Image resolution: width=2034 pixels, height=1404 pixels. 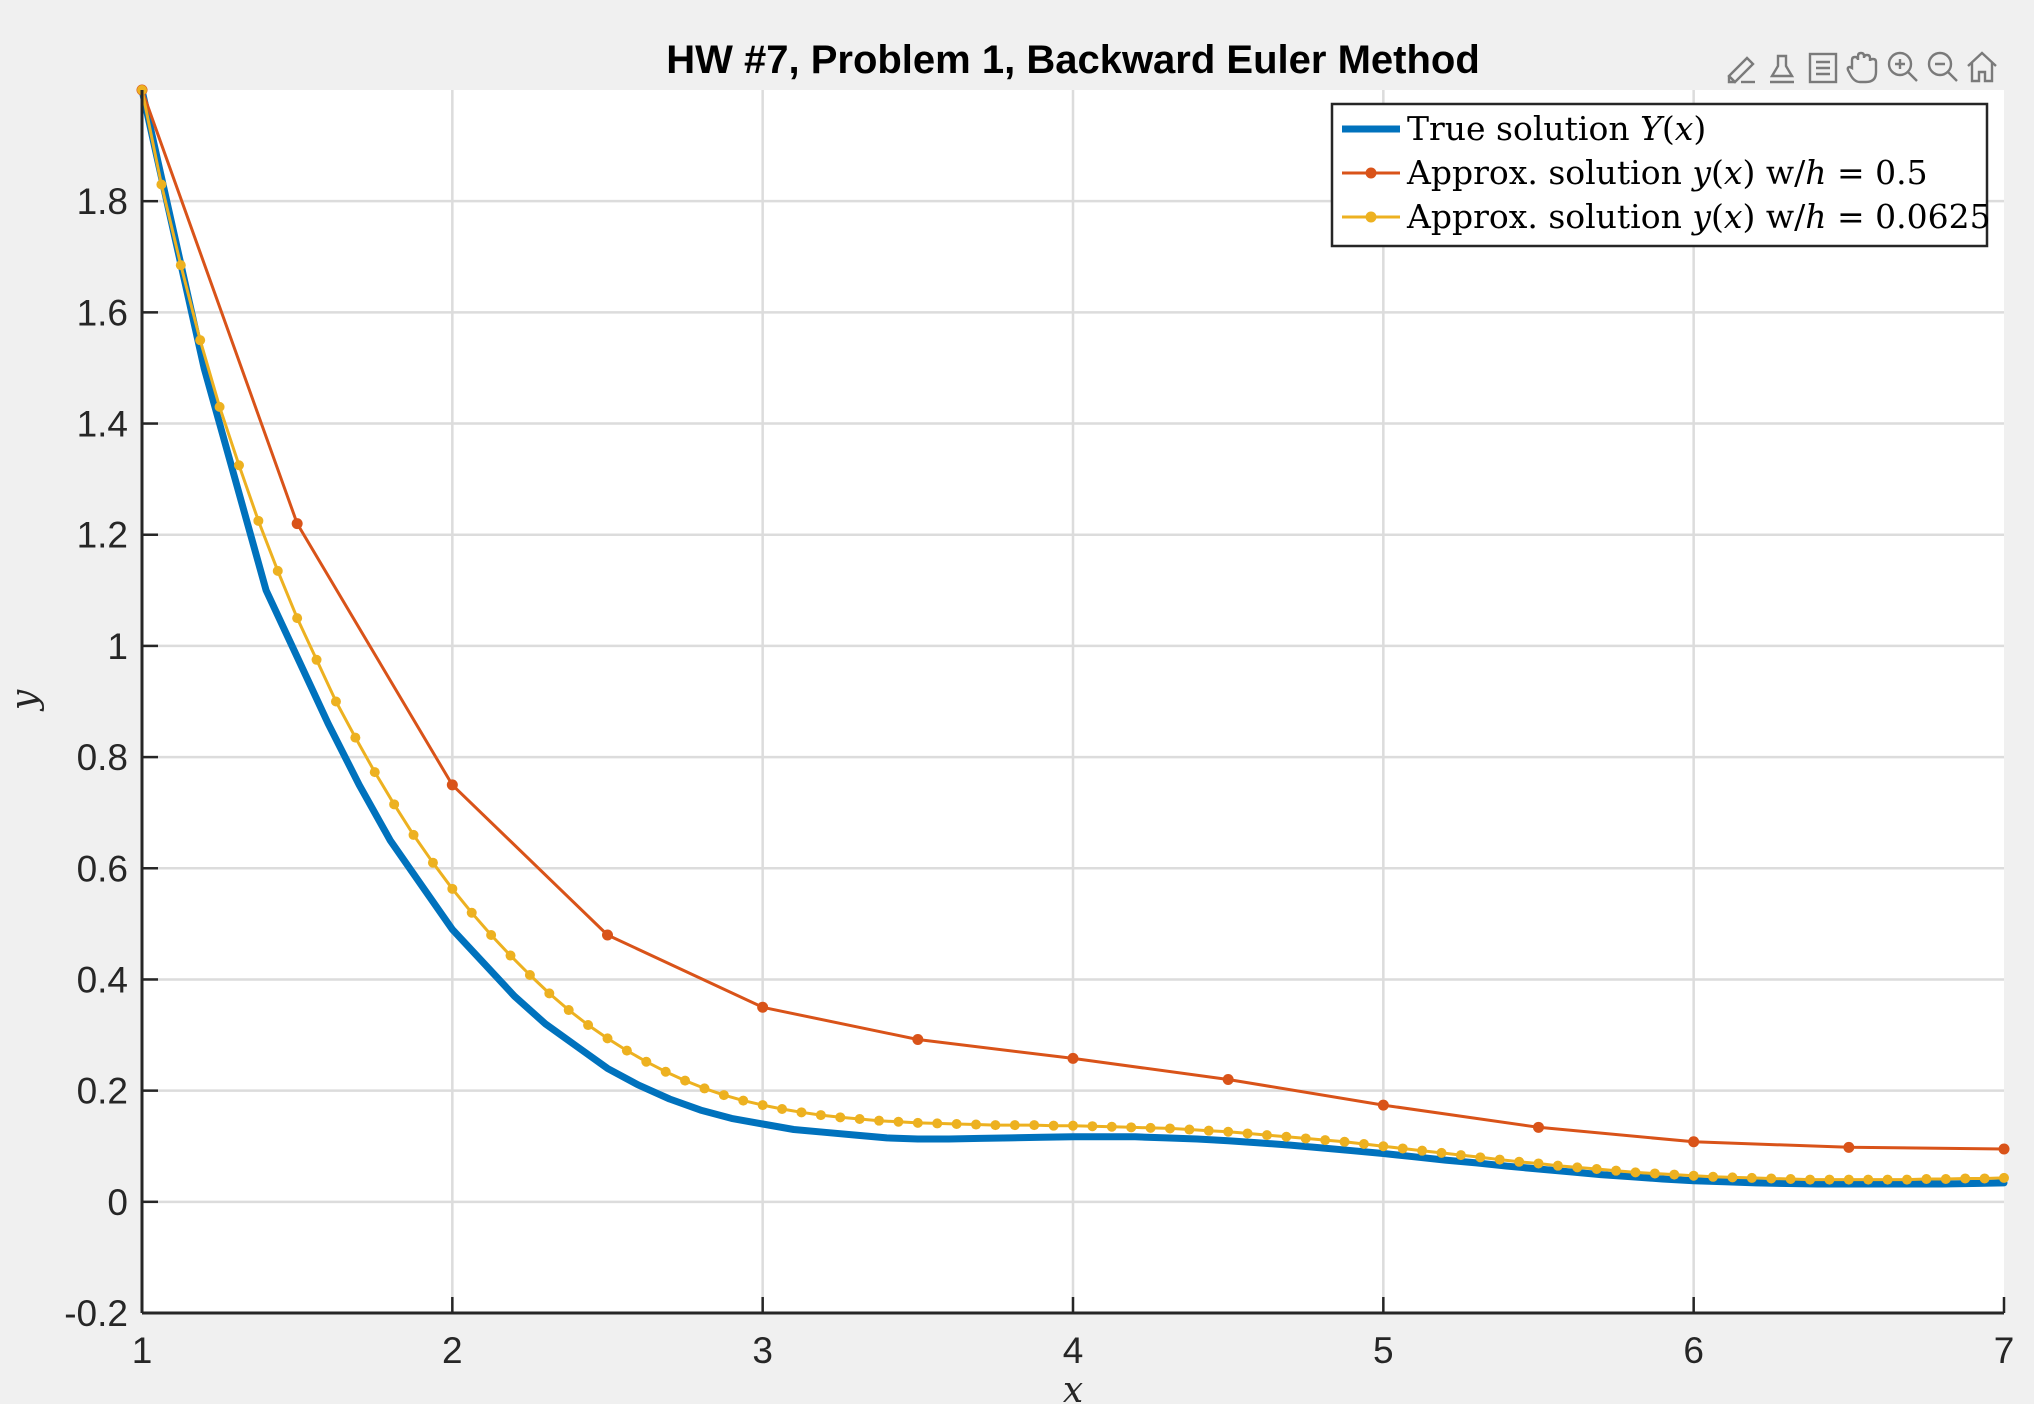 What do you see at coordinates (1942, 66) in the screenshot?
I see `zoom-out-icon` at bounding box center [1942, 66].